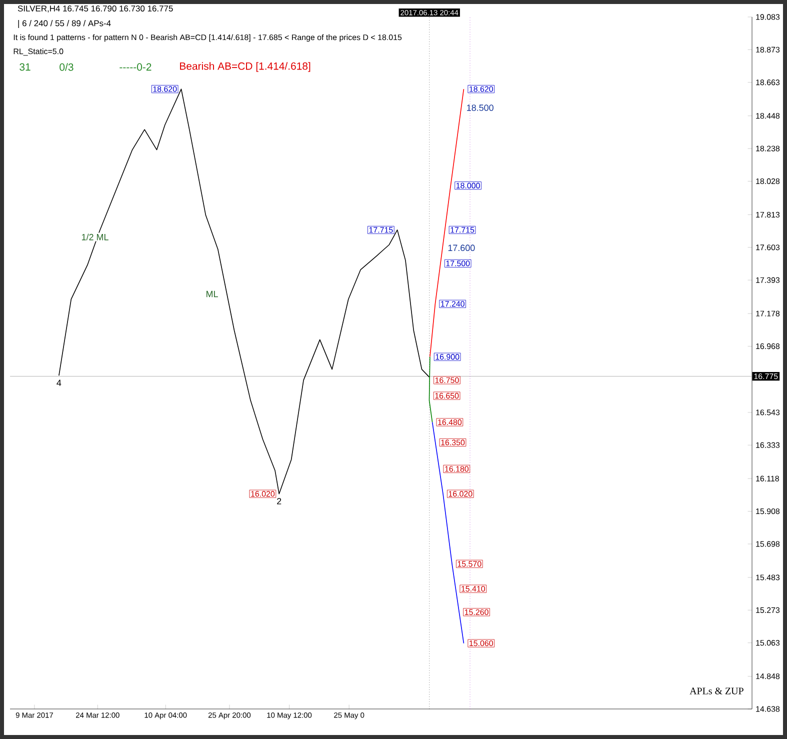 The width and height of the screenshot is (787, 739). What do you see at coordinates (136, 67) in the screenshot?
I see `annotation: -----0-2` at bounding box center [136, 67].